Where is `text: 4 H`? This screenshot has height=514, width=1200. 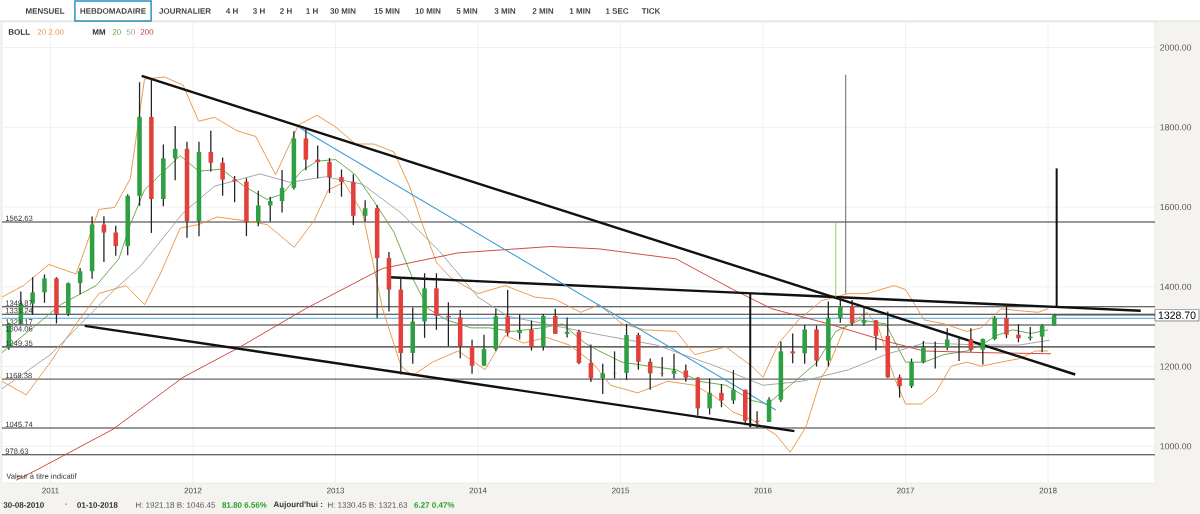 text: 4 H is located at coordinates (231, 11).